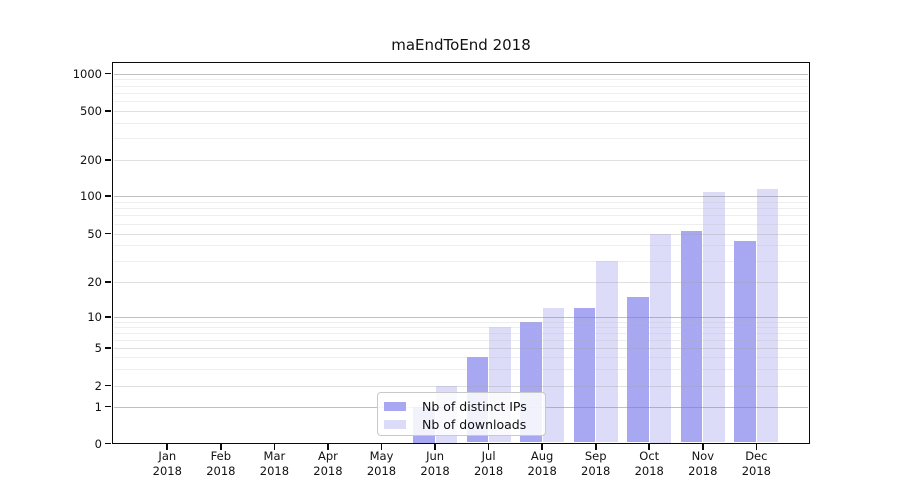  I want to click on legend-entry-downloads: Nb of downloads, so click(464, 424).